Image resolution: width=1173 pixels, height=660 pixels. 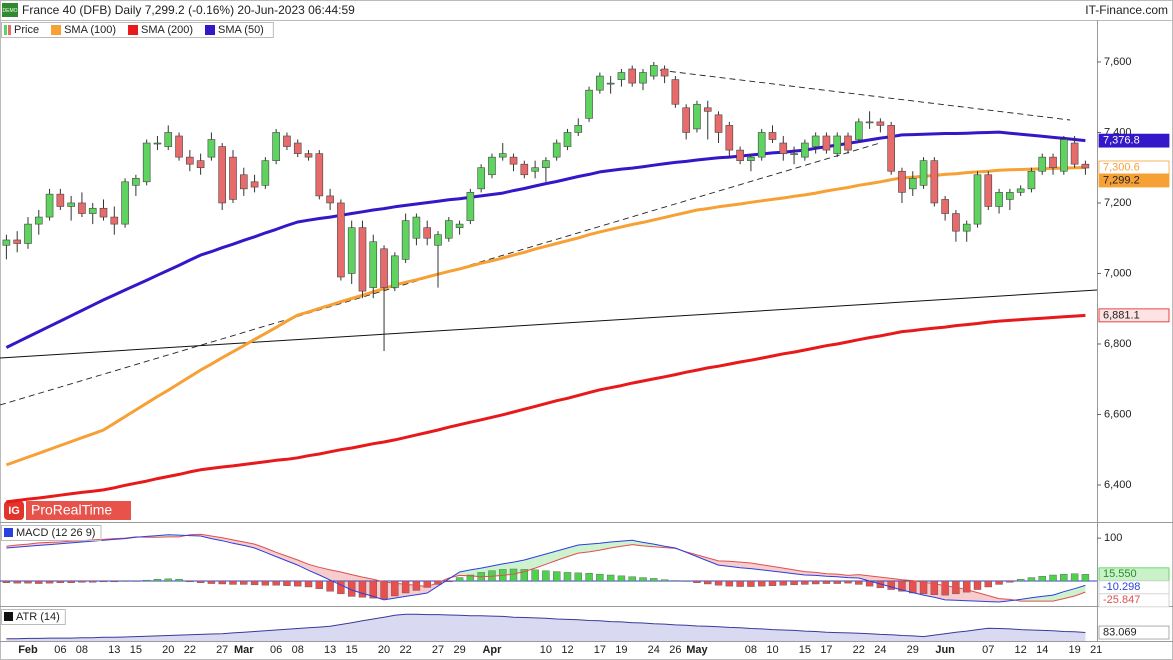 What do you see at coordinates (1121, 600) in the screenshot?
I see `last-value-label: -25.847` at bounding box center [1121, 600].